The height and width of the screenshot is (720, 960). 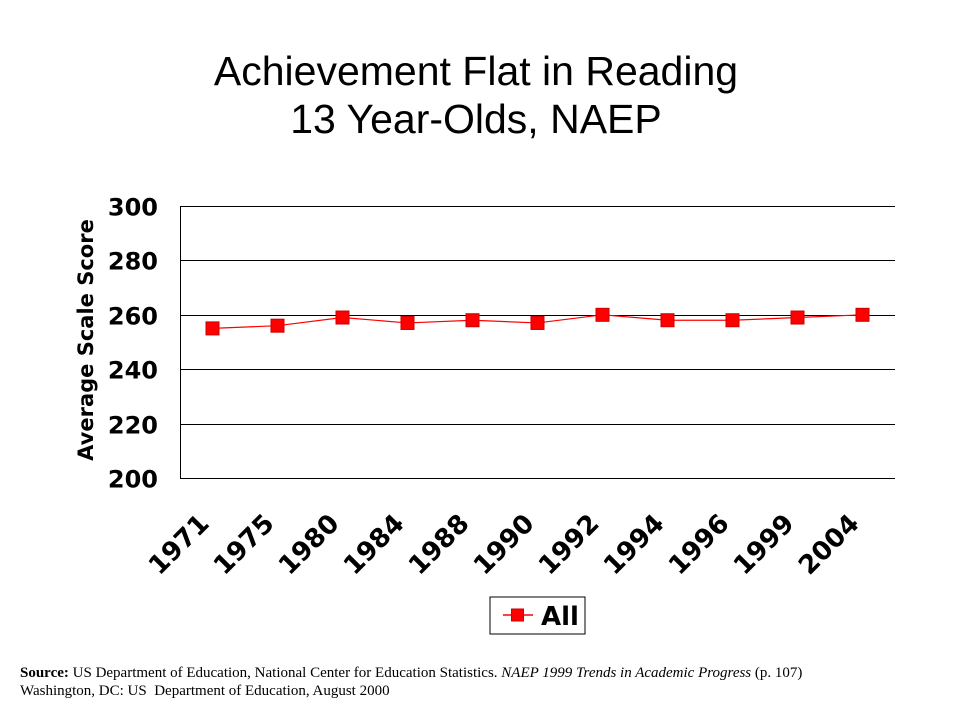 What do you see at coordinates (797, 317) in the screenshot?
I see `data-point-1999` at bounding box center [797, 317].